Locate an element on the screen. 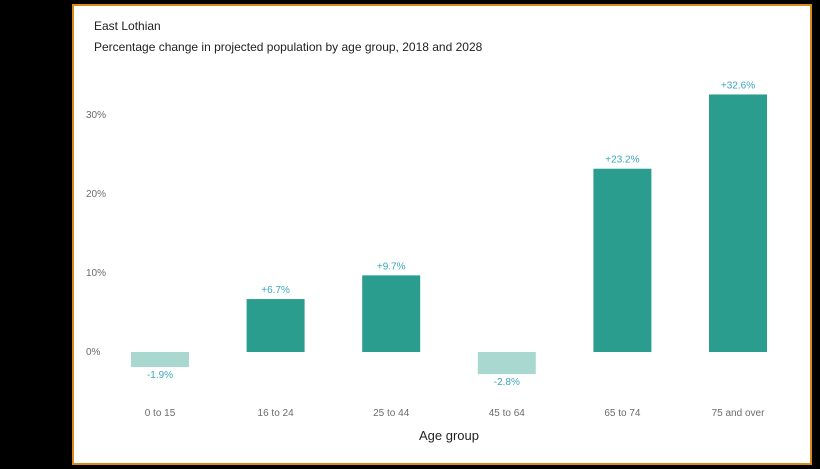 This screenshot has width=820, height=469. chart-title: East Lothian is located at coordinates (127, 26).